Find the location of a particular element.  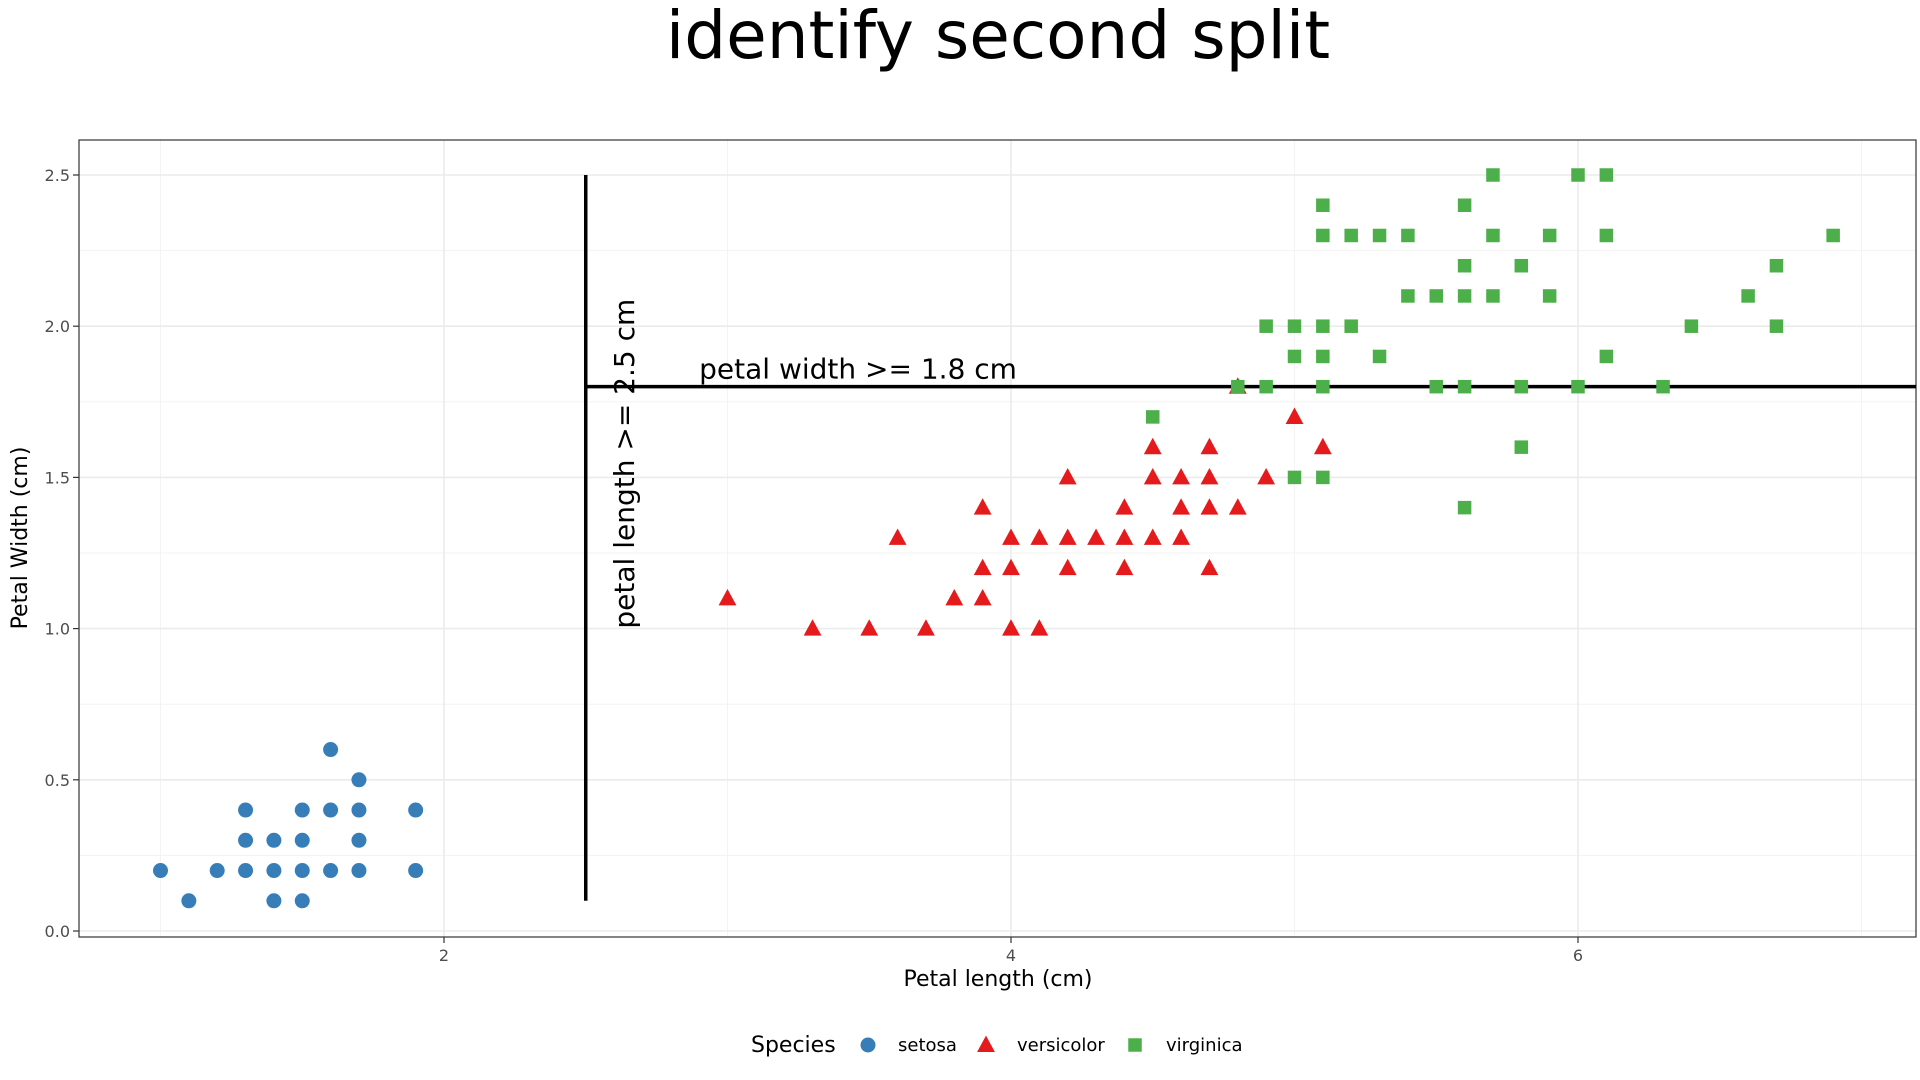

y-axis-title: Petal Width (cm) is located at coordinates (20, 538).